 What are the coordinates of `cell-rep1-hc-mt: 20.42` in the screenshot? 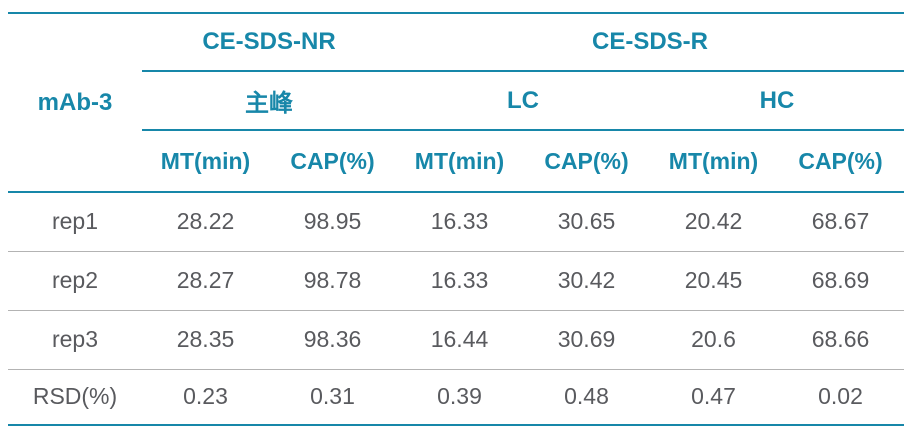 It's located at (713, 222).